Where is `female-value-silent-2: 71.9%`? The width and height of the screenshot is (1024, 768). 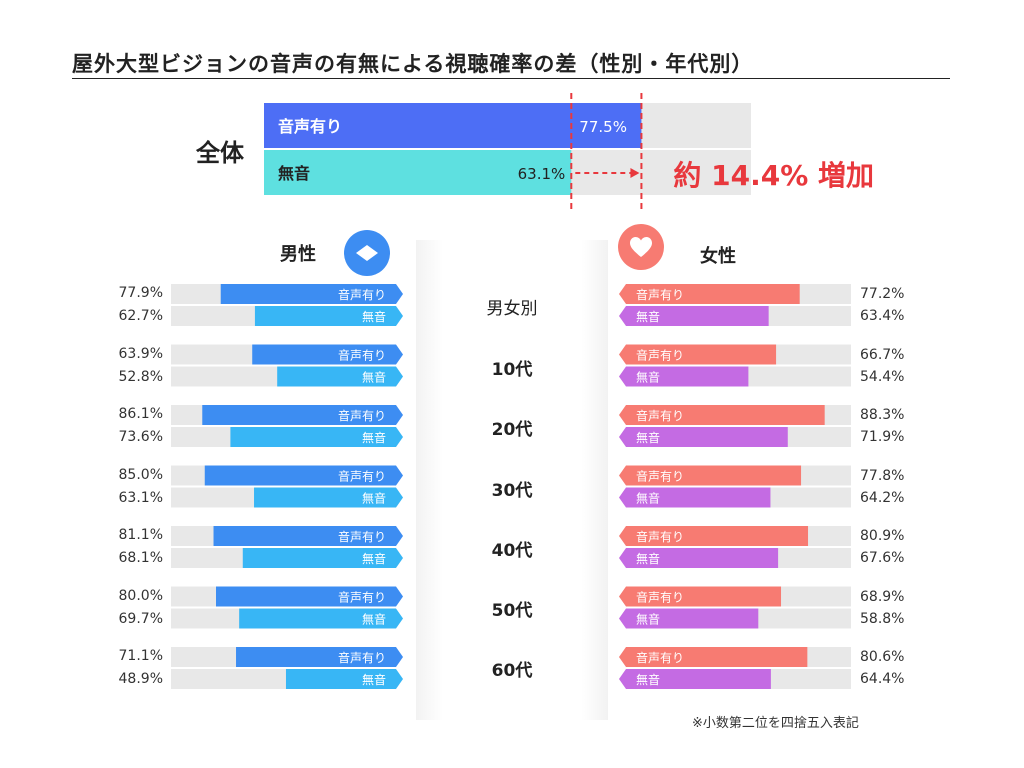
female-value-silent-2: 71.9% is located at coordinates (882, 437).